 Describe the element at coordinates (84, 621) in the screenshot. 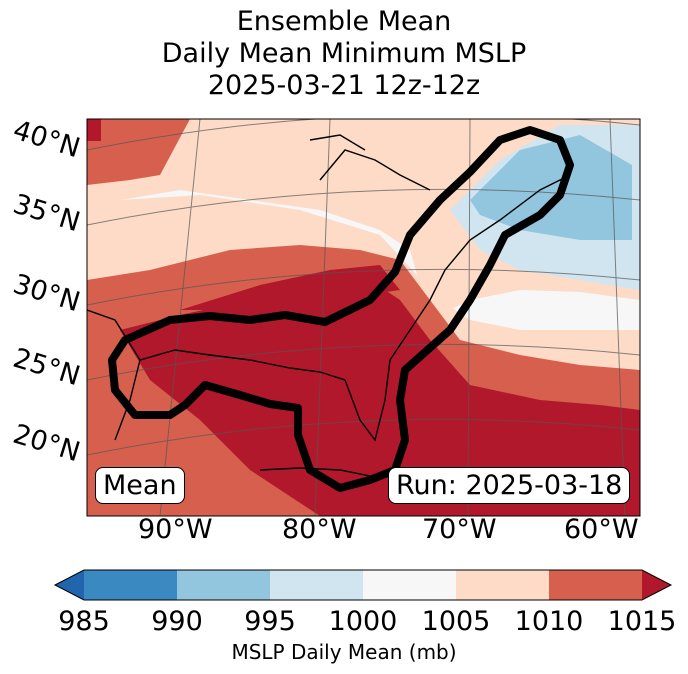

I see `colorbar-tick-985: 985` at that location.